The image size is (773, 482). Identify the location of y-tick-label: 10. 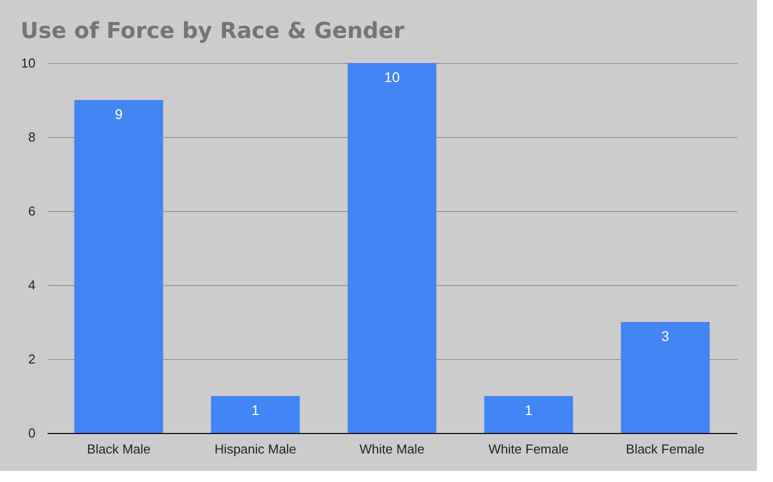
(28, 63).